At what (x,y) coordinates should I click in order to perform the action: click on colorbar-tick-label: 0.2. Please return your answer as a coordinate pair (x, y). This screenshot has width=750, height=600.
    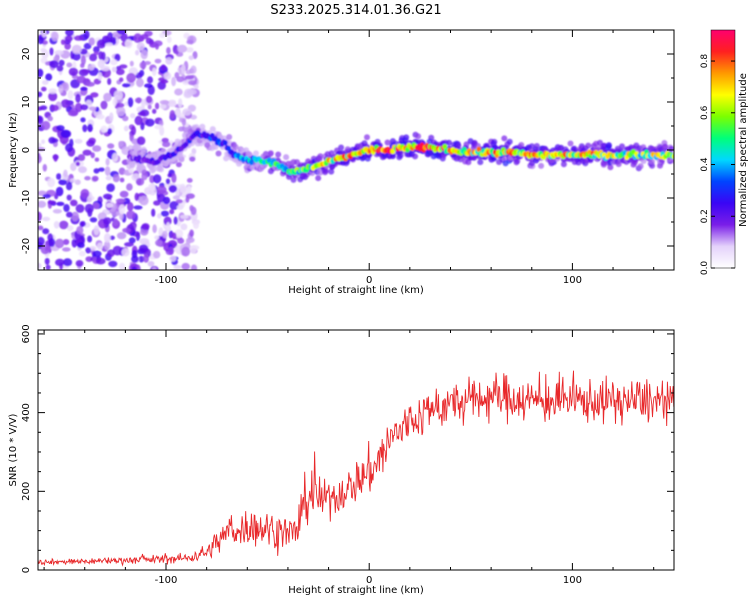
    Looking at the image, I should click on (705, 216).